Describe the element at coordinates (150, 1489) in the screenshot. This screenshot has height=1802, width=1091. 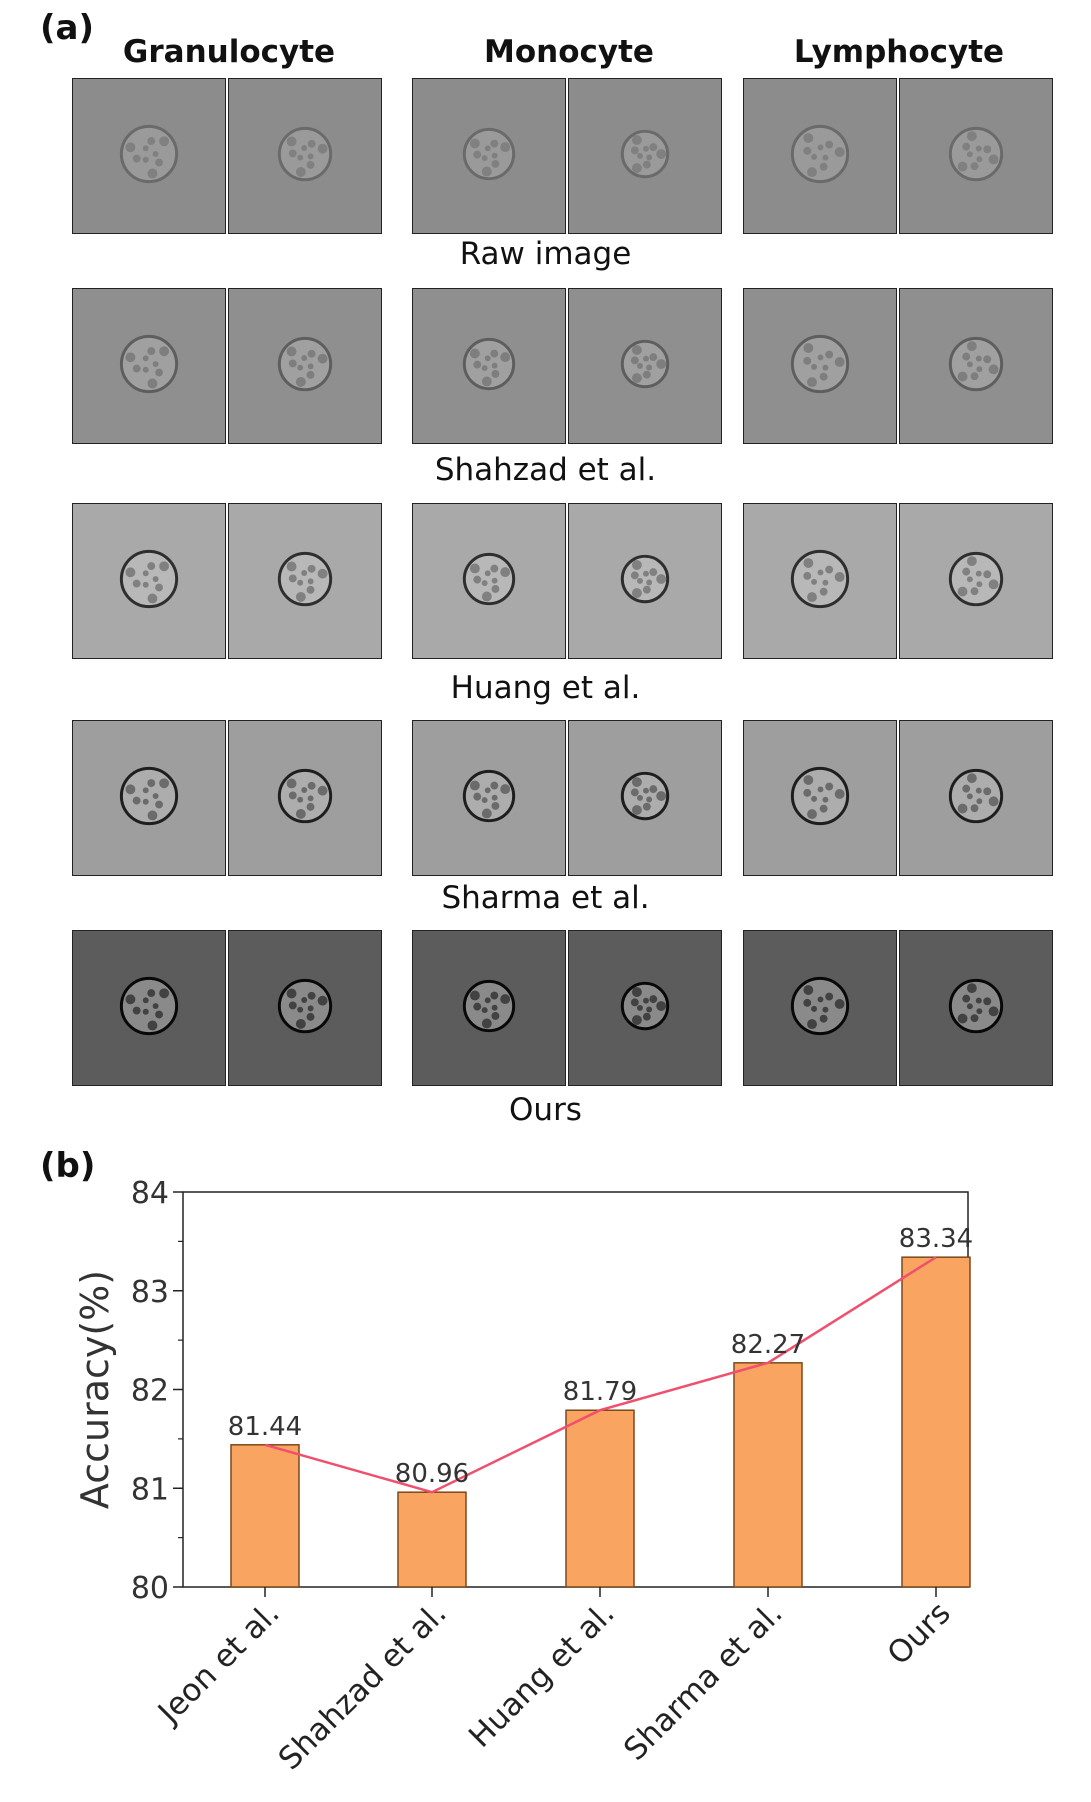
I see `y-tick-label: 81` at that location.